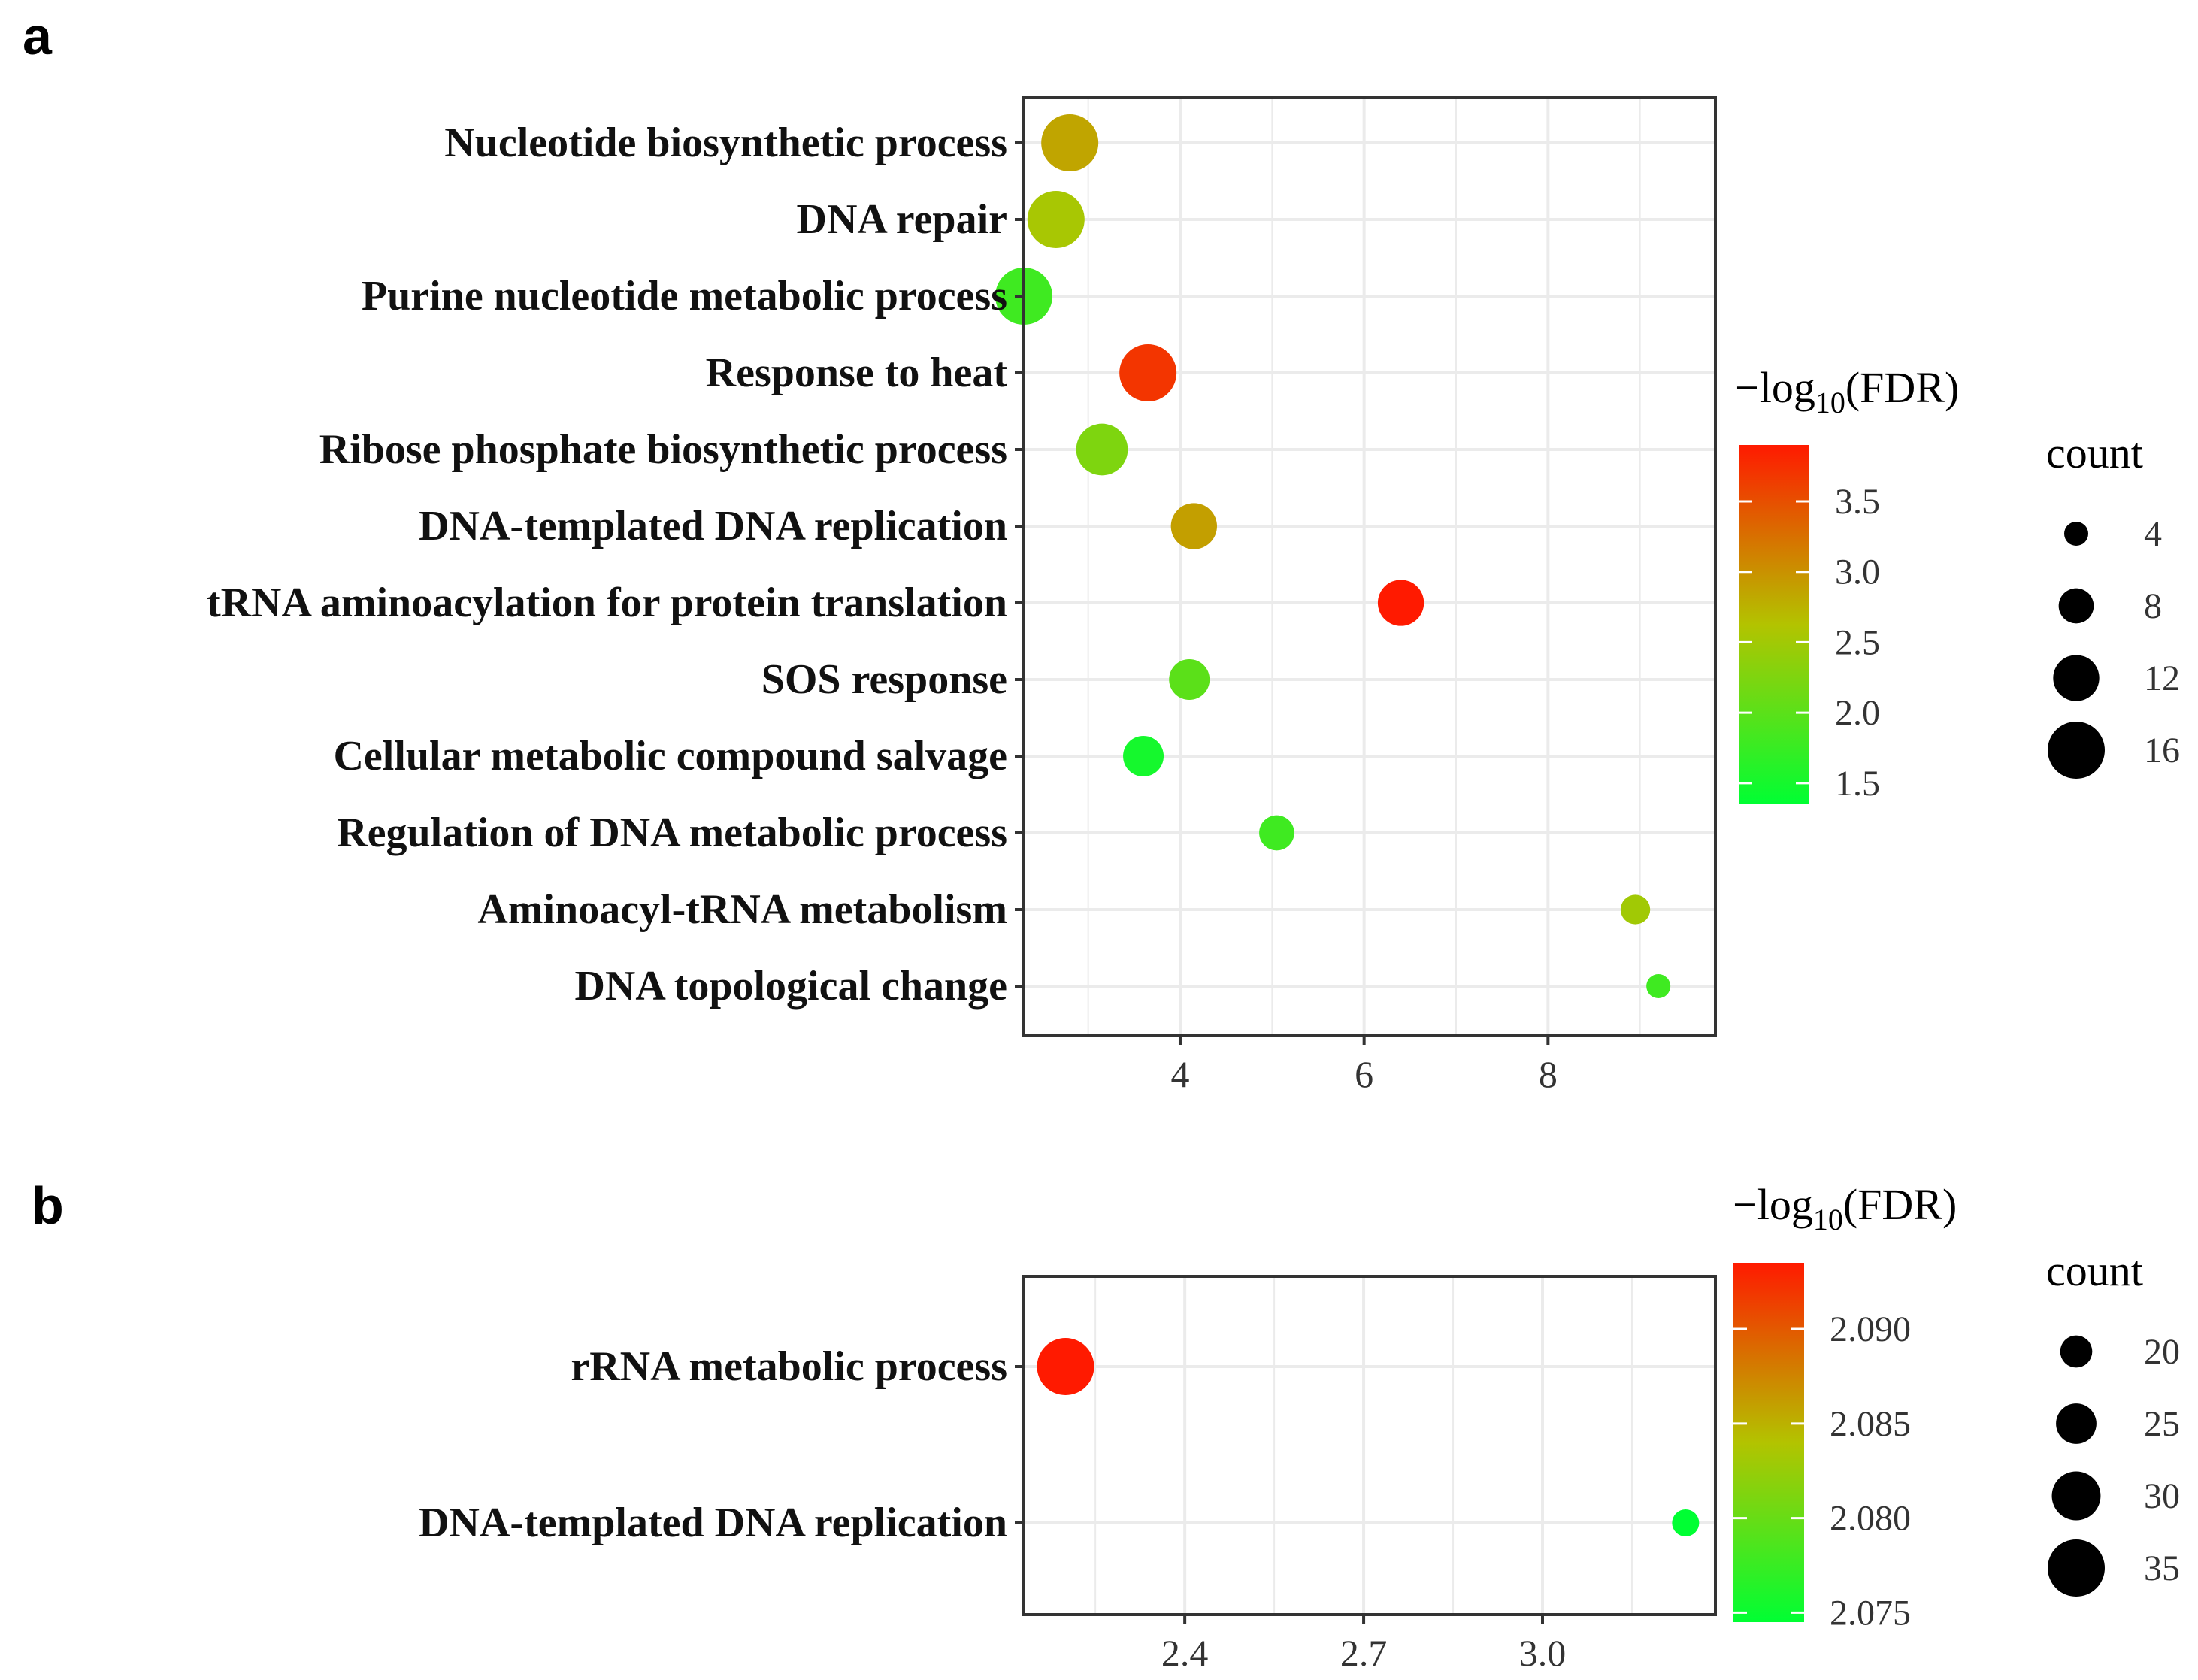 This screenshot has height=1680, width=2198. What do you see at coordinates (2153, 534) in the screenshot?
I see `size-legend-label: 4` at bounding box center [2153, 534].